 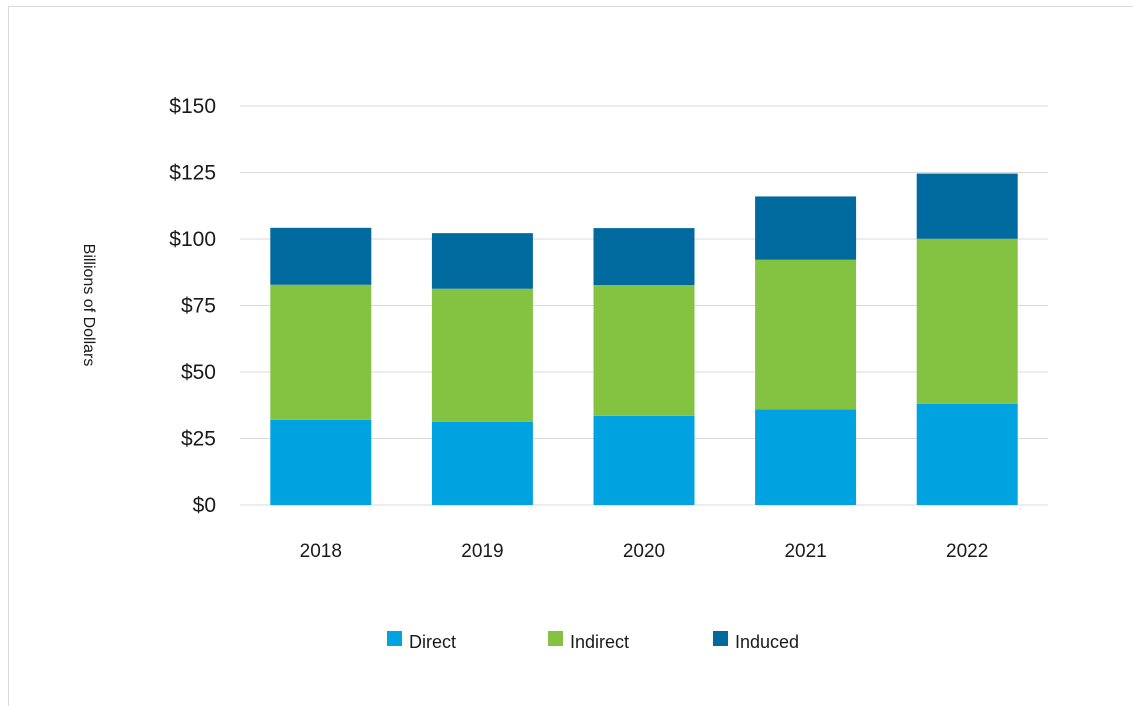 What do you see at coordinates (967, 321) in the screenshot?
I see `bar-indirect-2022` at bounding box center [967, 321].